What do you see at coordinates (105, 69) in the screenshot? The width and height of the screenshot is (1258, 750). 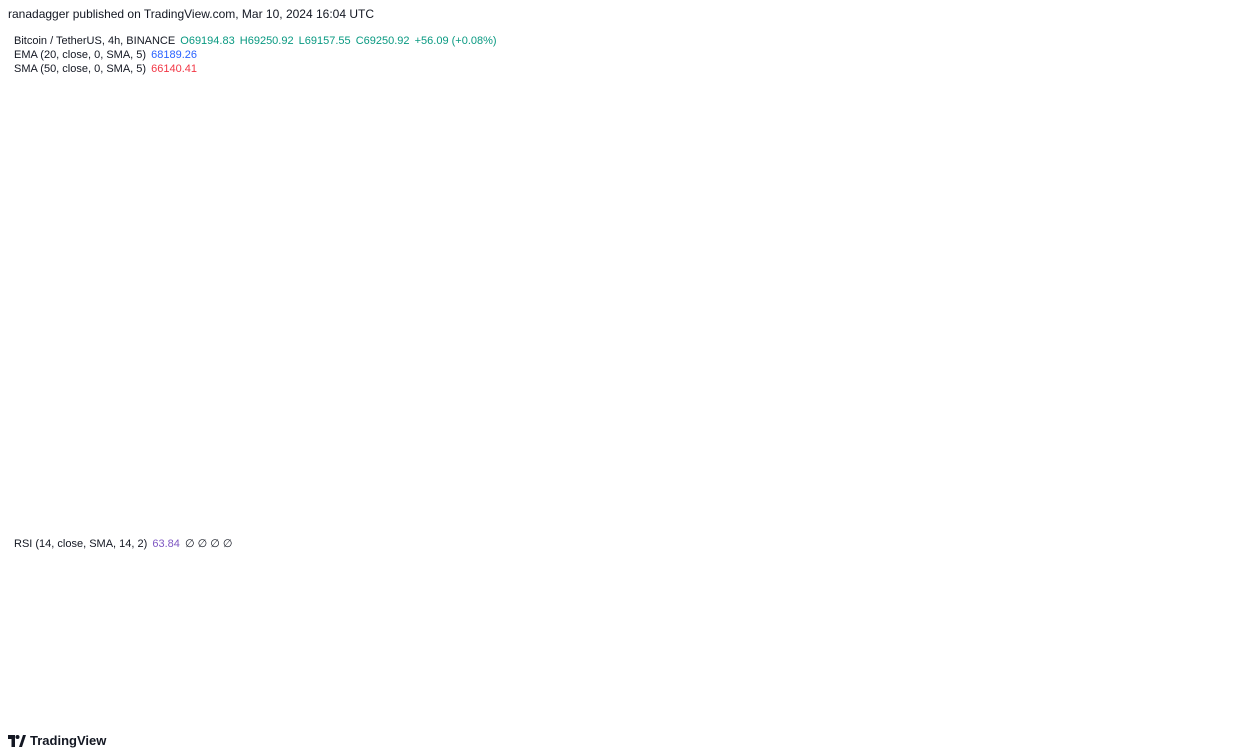 I see `sma-legend: SMA (50, close, 0, SMA, 5) 66140.41` at bounding box center [105, 69].